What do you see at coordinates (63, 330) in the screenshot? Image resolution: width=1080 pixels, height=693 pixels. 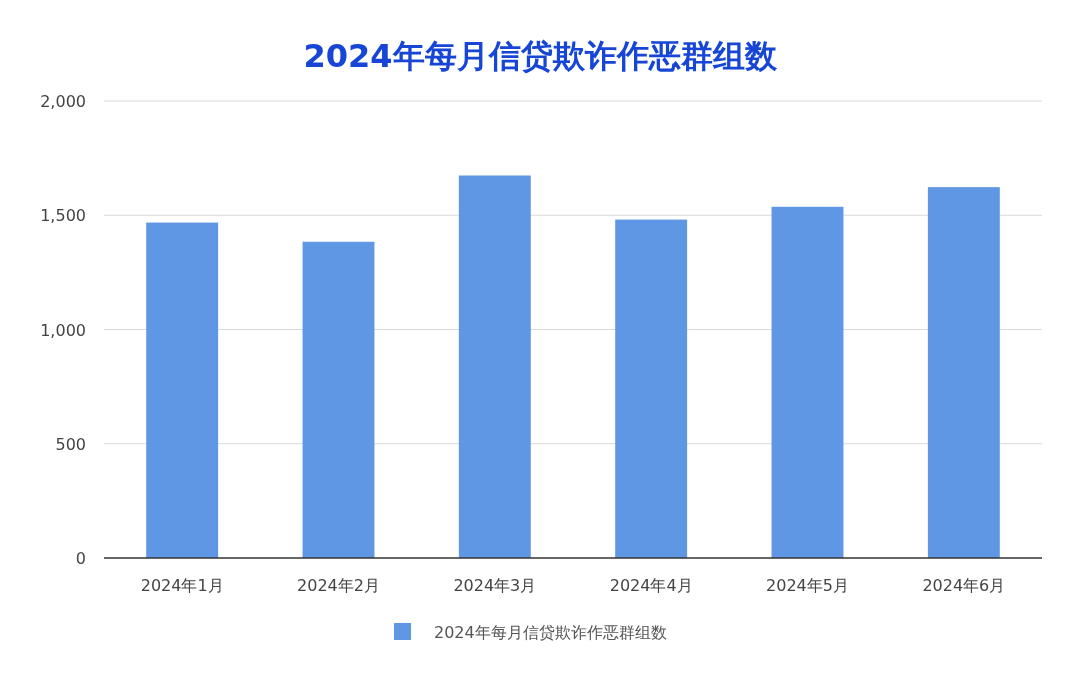 I see `y-tick-label: 1,000` at bounding box center [63, 330].